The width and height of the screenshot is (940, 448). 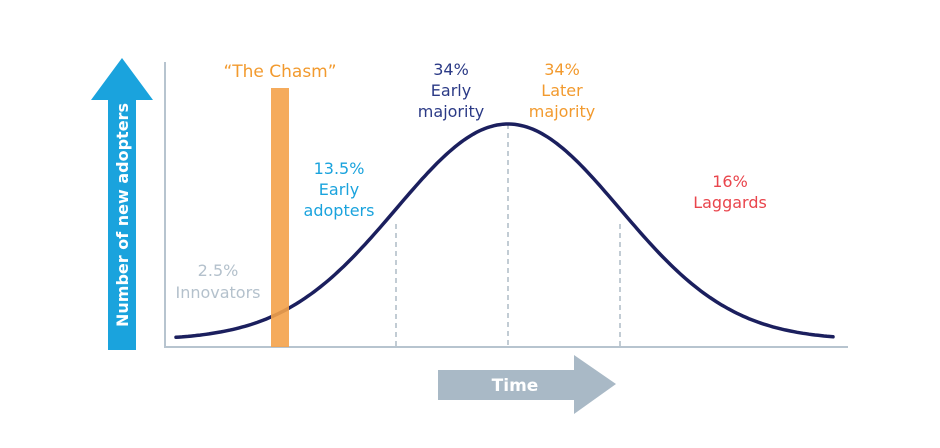 I want to click on innovators-percent: 2.5%, so click(x=218, y=270).